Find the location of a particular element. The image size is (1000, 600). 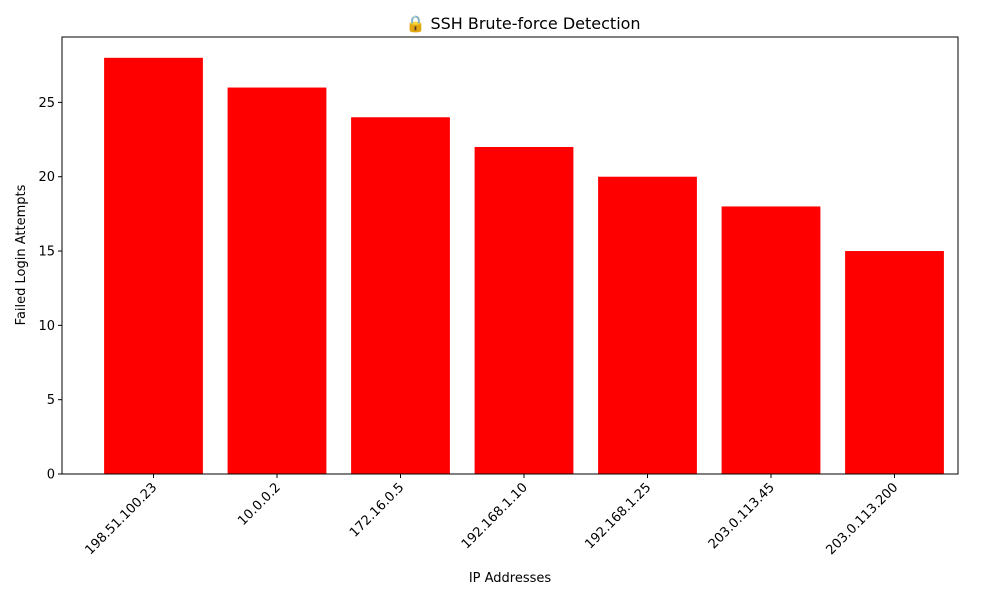

y-tick-label: 5 is located at coordinates (51, 400).